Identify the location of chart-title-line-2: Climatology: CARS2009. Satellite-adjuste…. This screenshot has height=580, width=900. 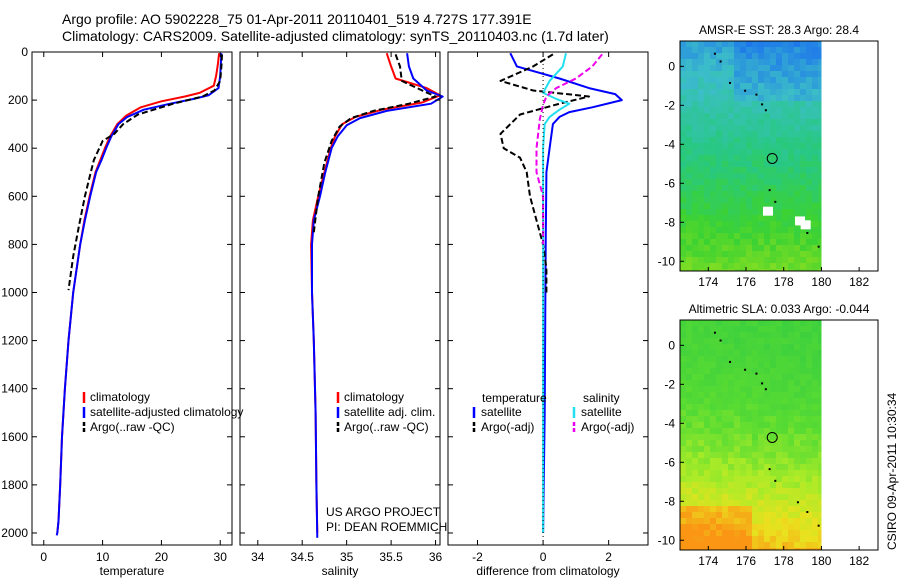
(335, 36).